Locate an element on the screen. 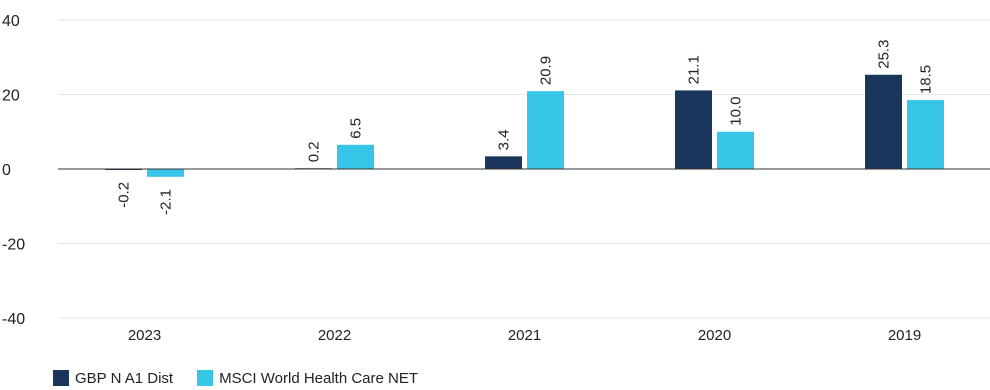 The image size is (990, 390). x-category-label: 2022 is located at coordinates (334, 335).